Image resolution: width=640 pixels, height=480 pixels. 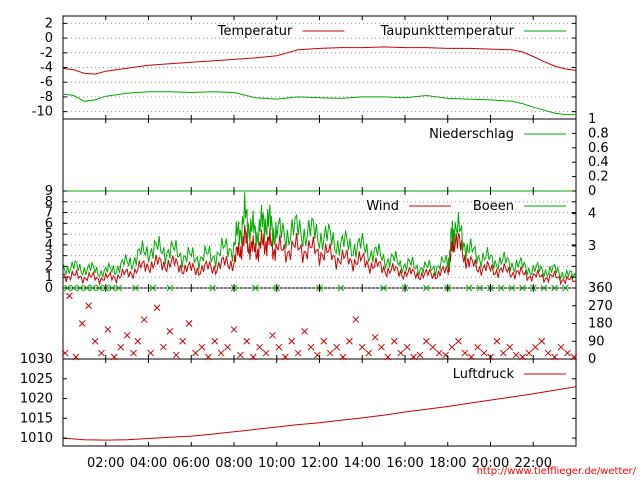 What do you see at coordinates (49, 245) in the screenshot?
I see `y-tick-label: 4` at bounding box center [49, 245].